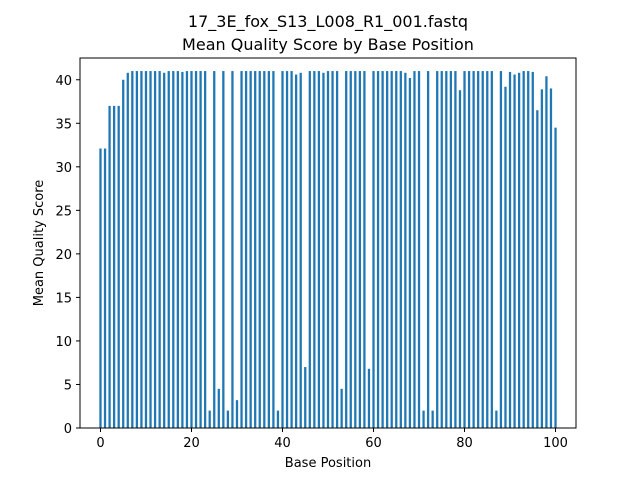  What do you see at coordinates (63, 81) in the screenshot?
I see `y-tick-label: 40` at bounding box center [63, 81].